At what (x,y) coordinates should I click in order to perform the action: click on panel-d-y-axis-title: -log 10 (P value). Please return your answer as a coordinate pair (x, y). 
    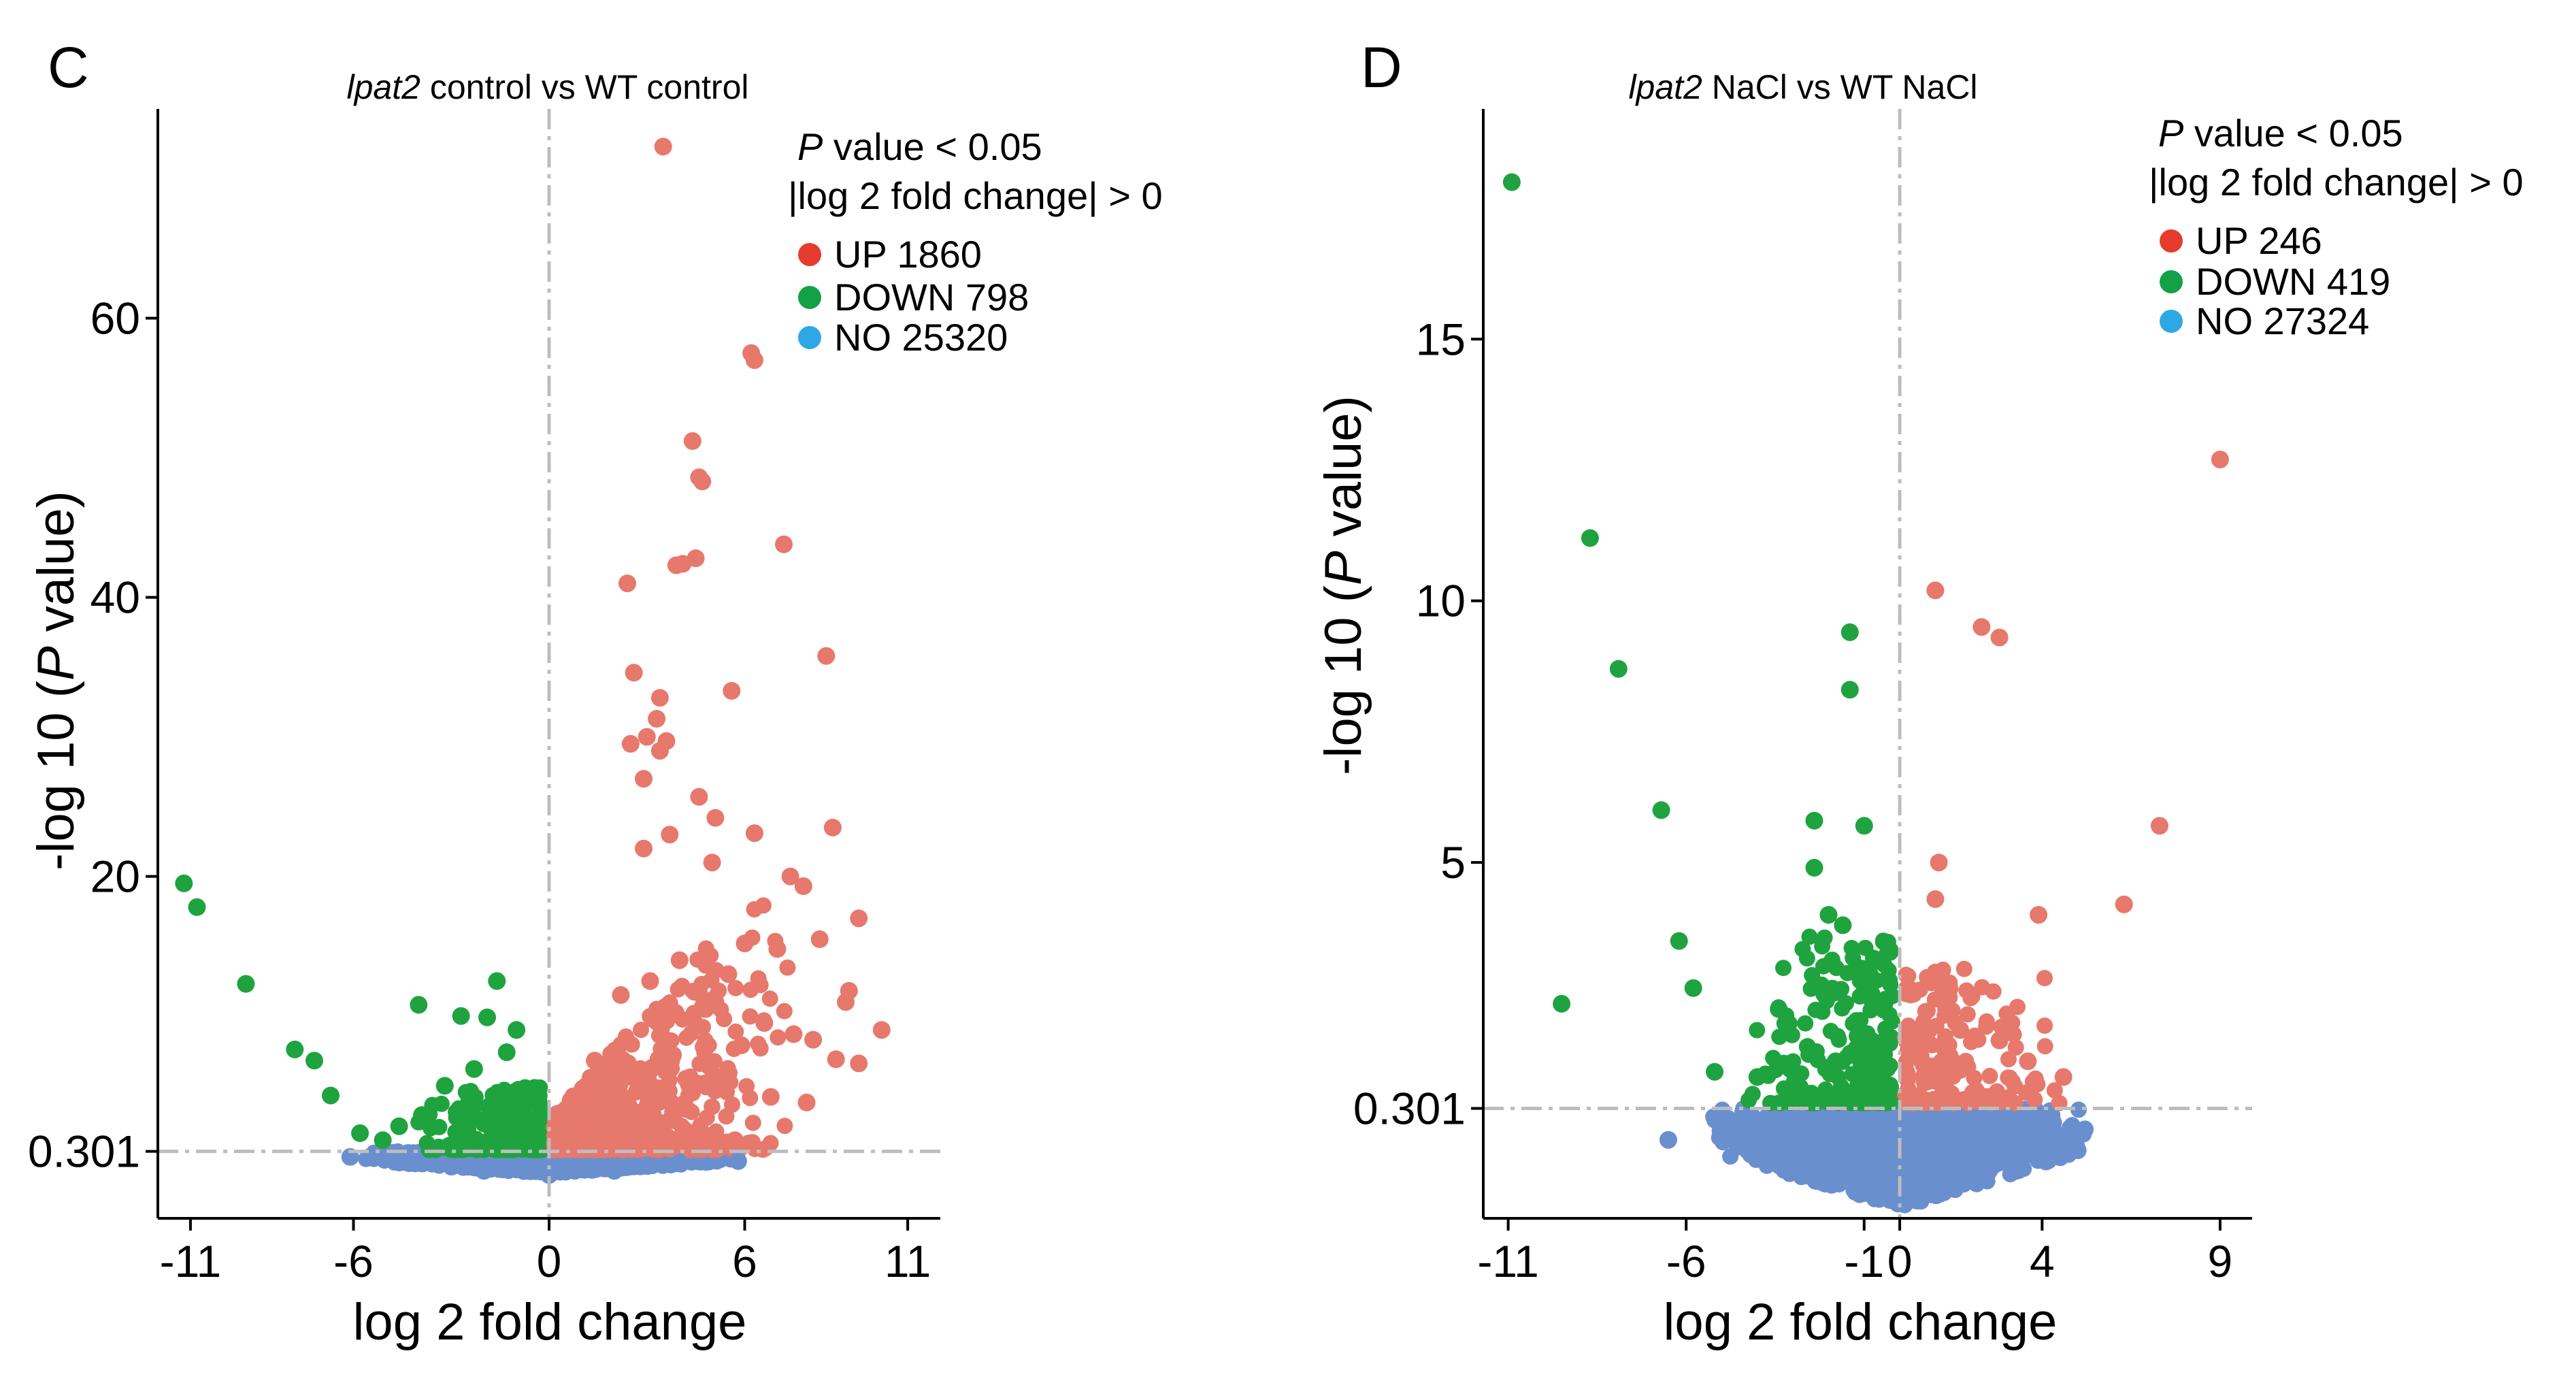
    Looking at the image, I should click on (1344, 585).